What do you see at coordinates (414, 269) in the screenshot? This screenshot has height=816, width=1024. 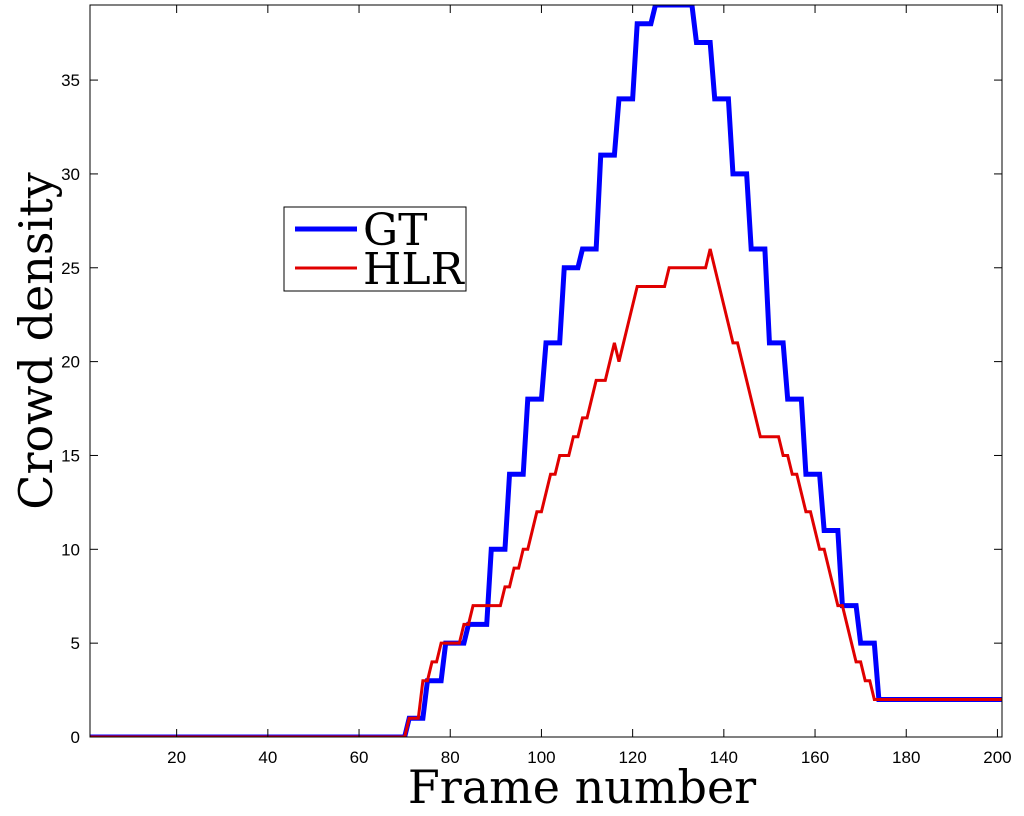 I see `legend-label-hlr: HLR` at bounding box center [414, 269].